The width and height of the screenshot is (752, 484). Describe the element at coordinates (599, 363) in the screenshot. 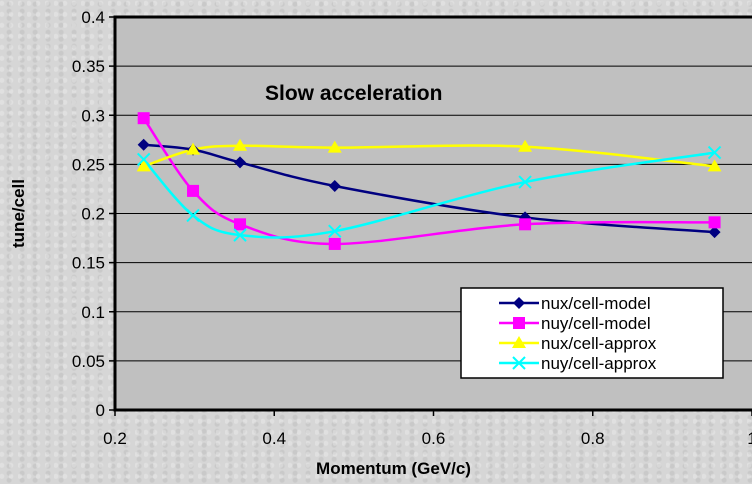

I see `legend-label: nuy/cell-approx` at that location.